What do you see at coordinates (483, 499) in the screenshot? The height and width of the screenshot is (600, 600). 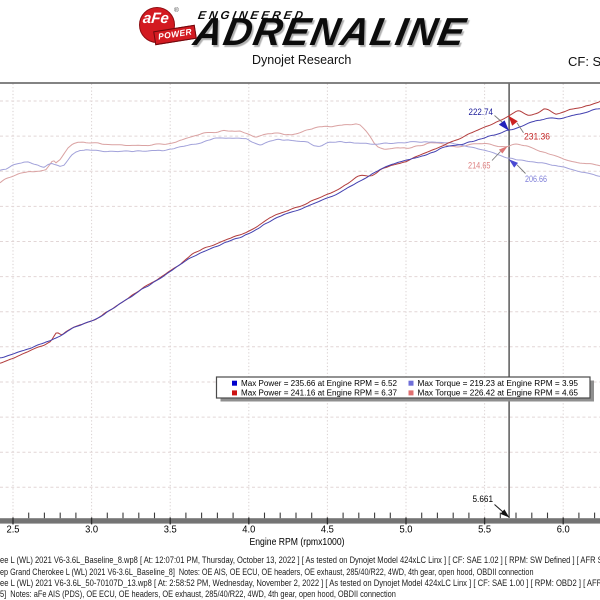 I see `svg-text: 5.661` at bounding box center [483, 499].